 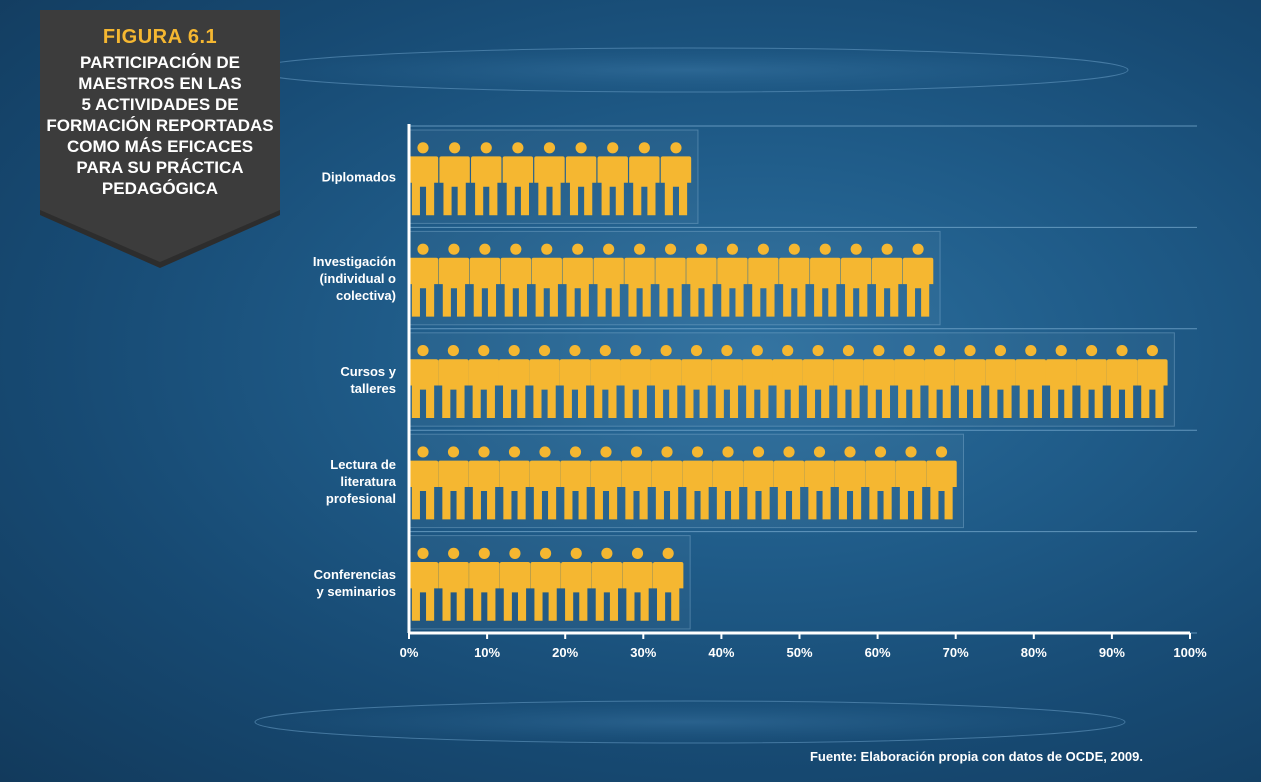 I want to click on x-tick-label: 80%, so click(x=1034, y=652).